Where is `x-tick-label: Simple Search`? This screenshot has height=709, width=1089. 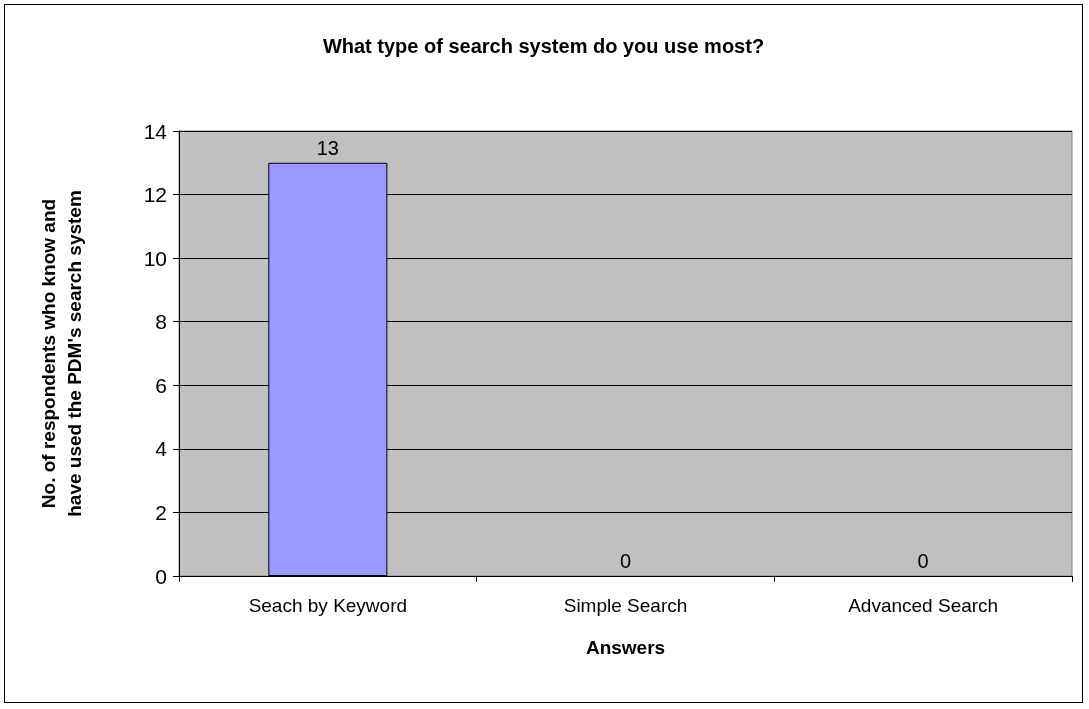 x-tick-label: Simple Search is located at coordinates (625, 605).